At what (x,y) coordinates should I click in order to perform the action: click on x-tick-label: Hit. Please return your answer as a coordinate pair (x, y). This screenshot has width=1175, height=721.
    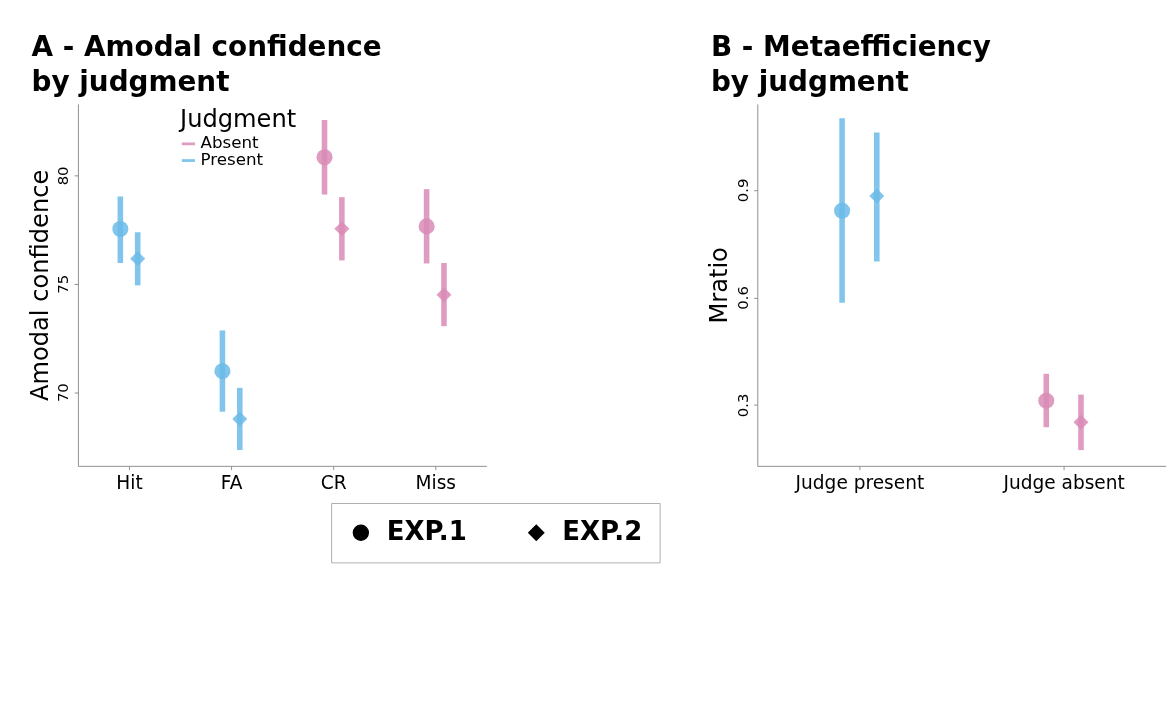
    Looking at the image, I should click on (129, 482).